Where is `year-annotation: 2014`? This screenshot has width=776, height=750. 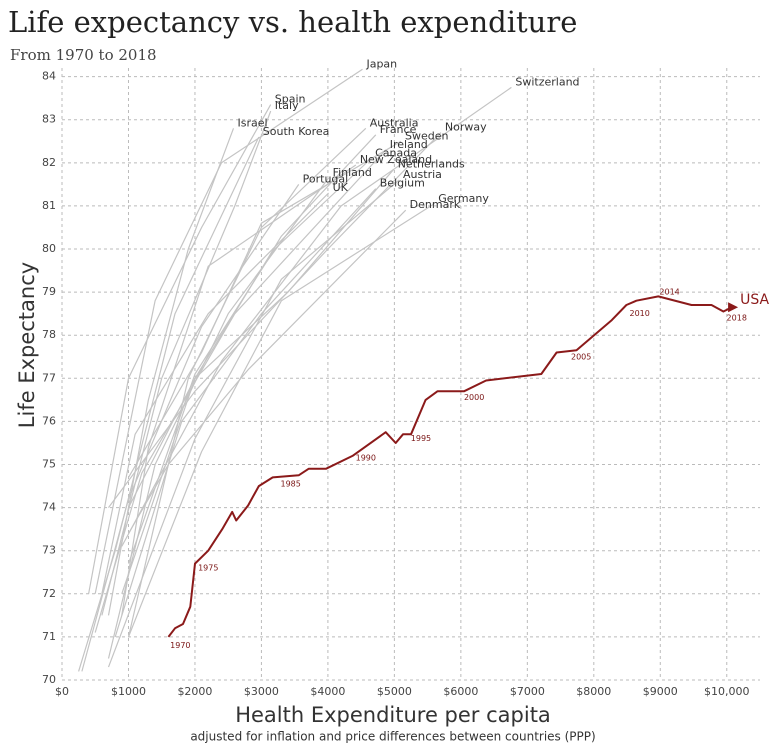
year-annotation: 2014 is located at coordinates (669, 292).